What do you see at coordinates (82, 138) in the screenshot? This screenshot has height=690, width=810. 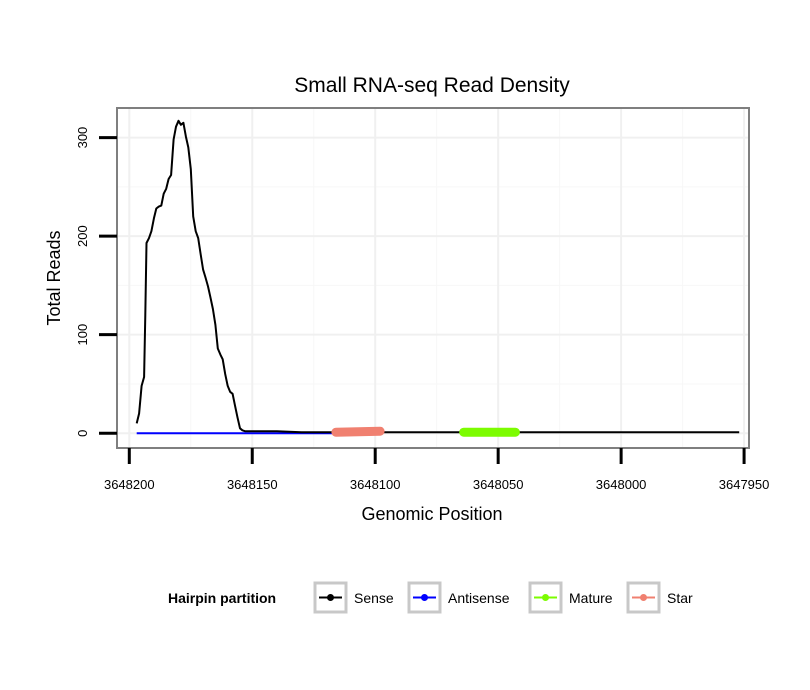 I see `y-tick-label: 300` at bounding box center [82, 138].